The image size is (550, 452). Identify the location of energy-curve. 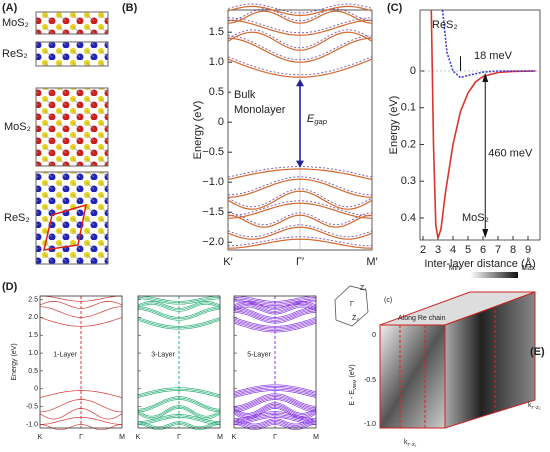
(483, 124).